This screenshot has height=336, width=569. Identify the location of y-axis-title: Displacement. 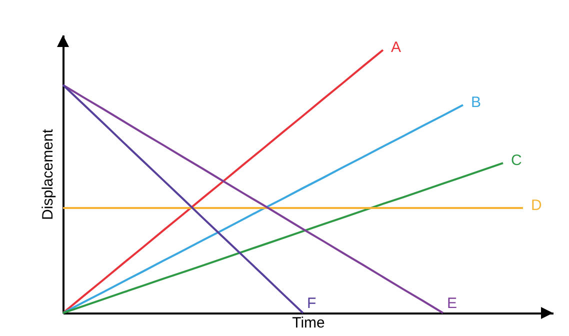
(48, 174).